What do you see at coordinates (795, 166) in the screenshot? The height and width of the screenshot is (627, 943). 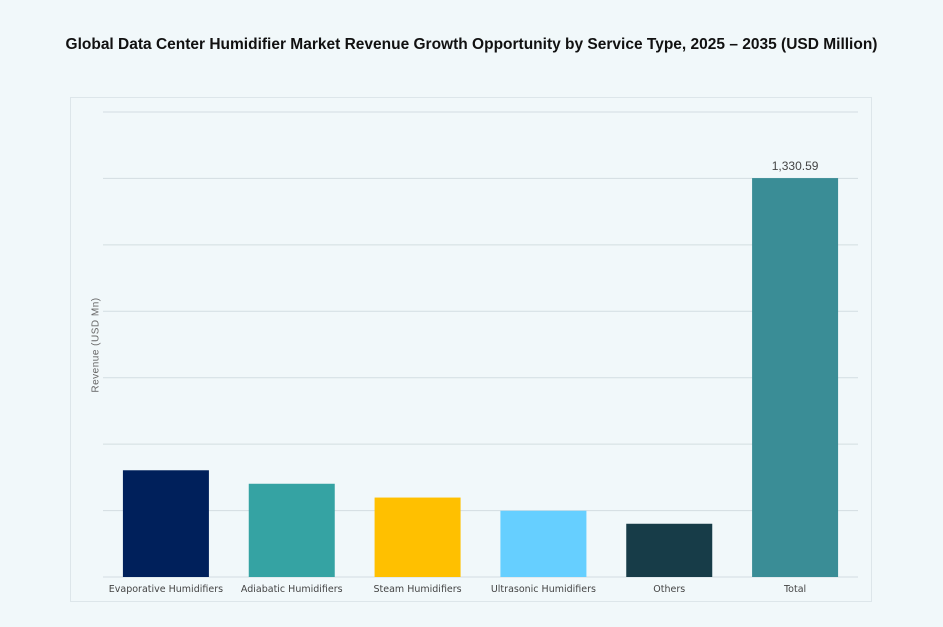 I see `data-label: 1,330.59` at bounding box center [795, 166].